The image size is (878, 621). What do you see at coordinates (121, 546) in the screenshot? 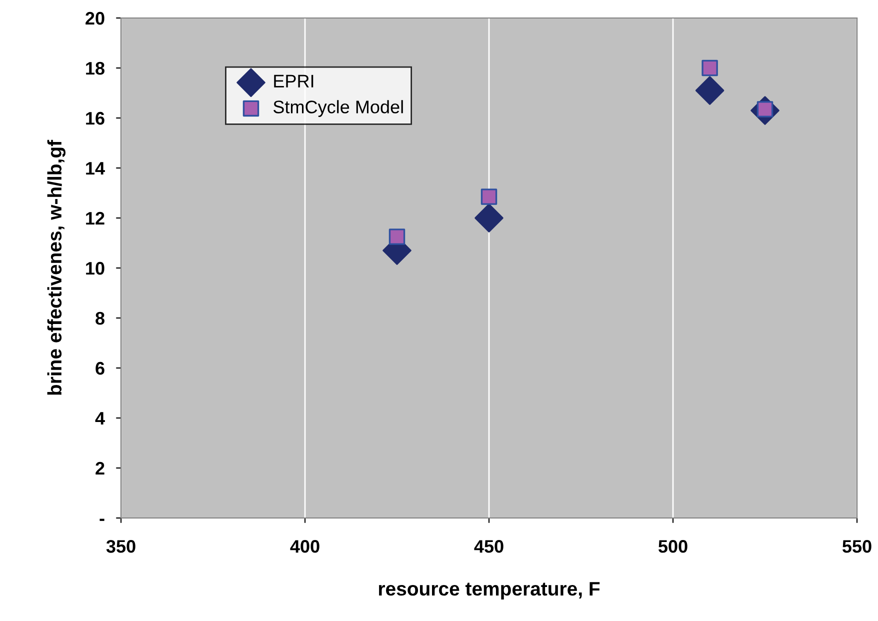
I see `x-tick-label: 350` at bounding box center [121, 546].